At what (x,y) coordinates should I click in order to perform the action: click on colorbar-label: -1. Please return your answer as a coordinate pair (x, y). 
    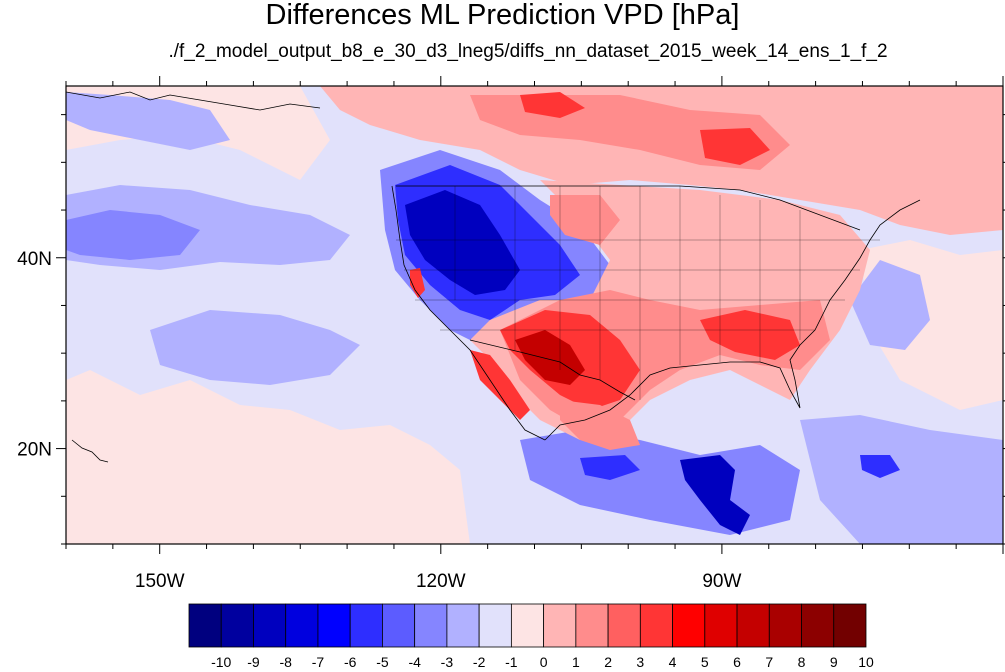
    Looking at the image, I should click on (511, 662).